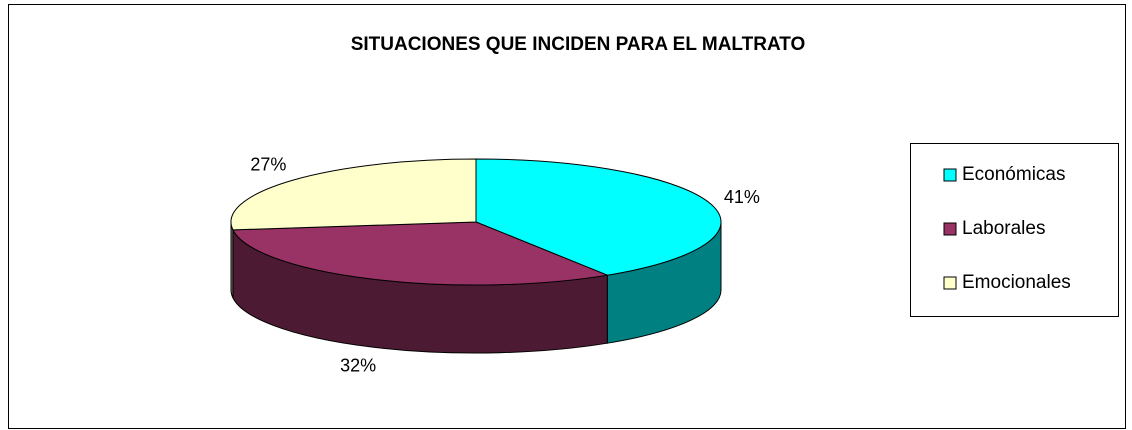  What do you see at coordinates (358, 366) in the screenshot?
I see `data-label: 32%` at bounding box center [358, 366].